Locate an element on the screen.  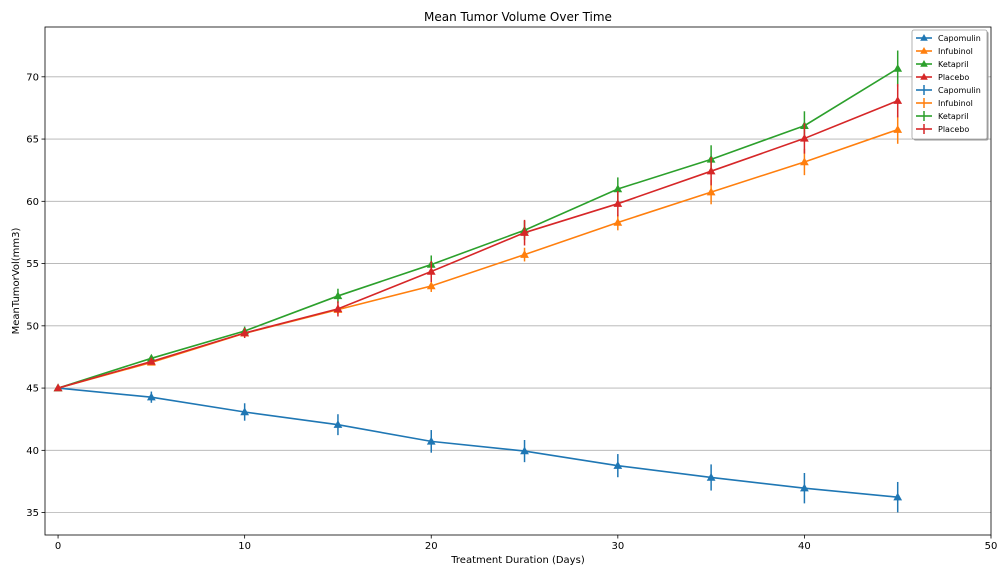
x-tick-label: 10 is located at coordinates (244, 546).